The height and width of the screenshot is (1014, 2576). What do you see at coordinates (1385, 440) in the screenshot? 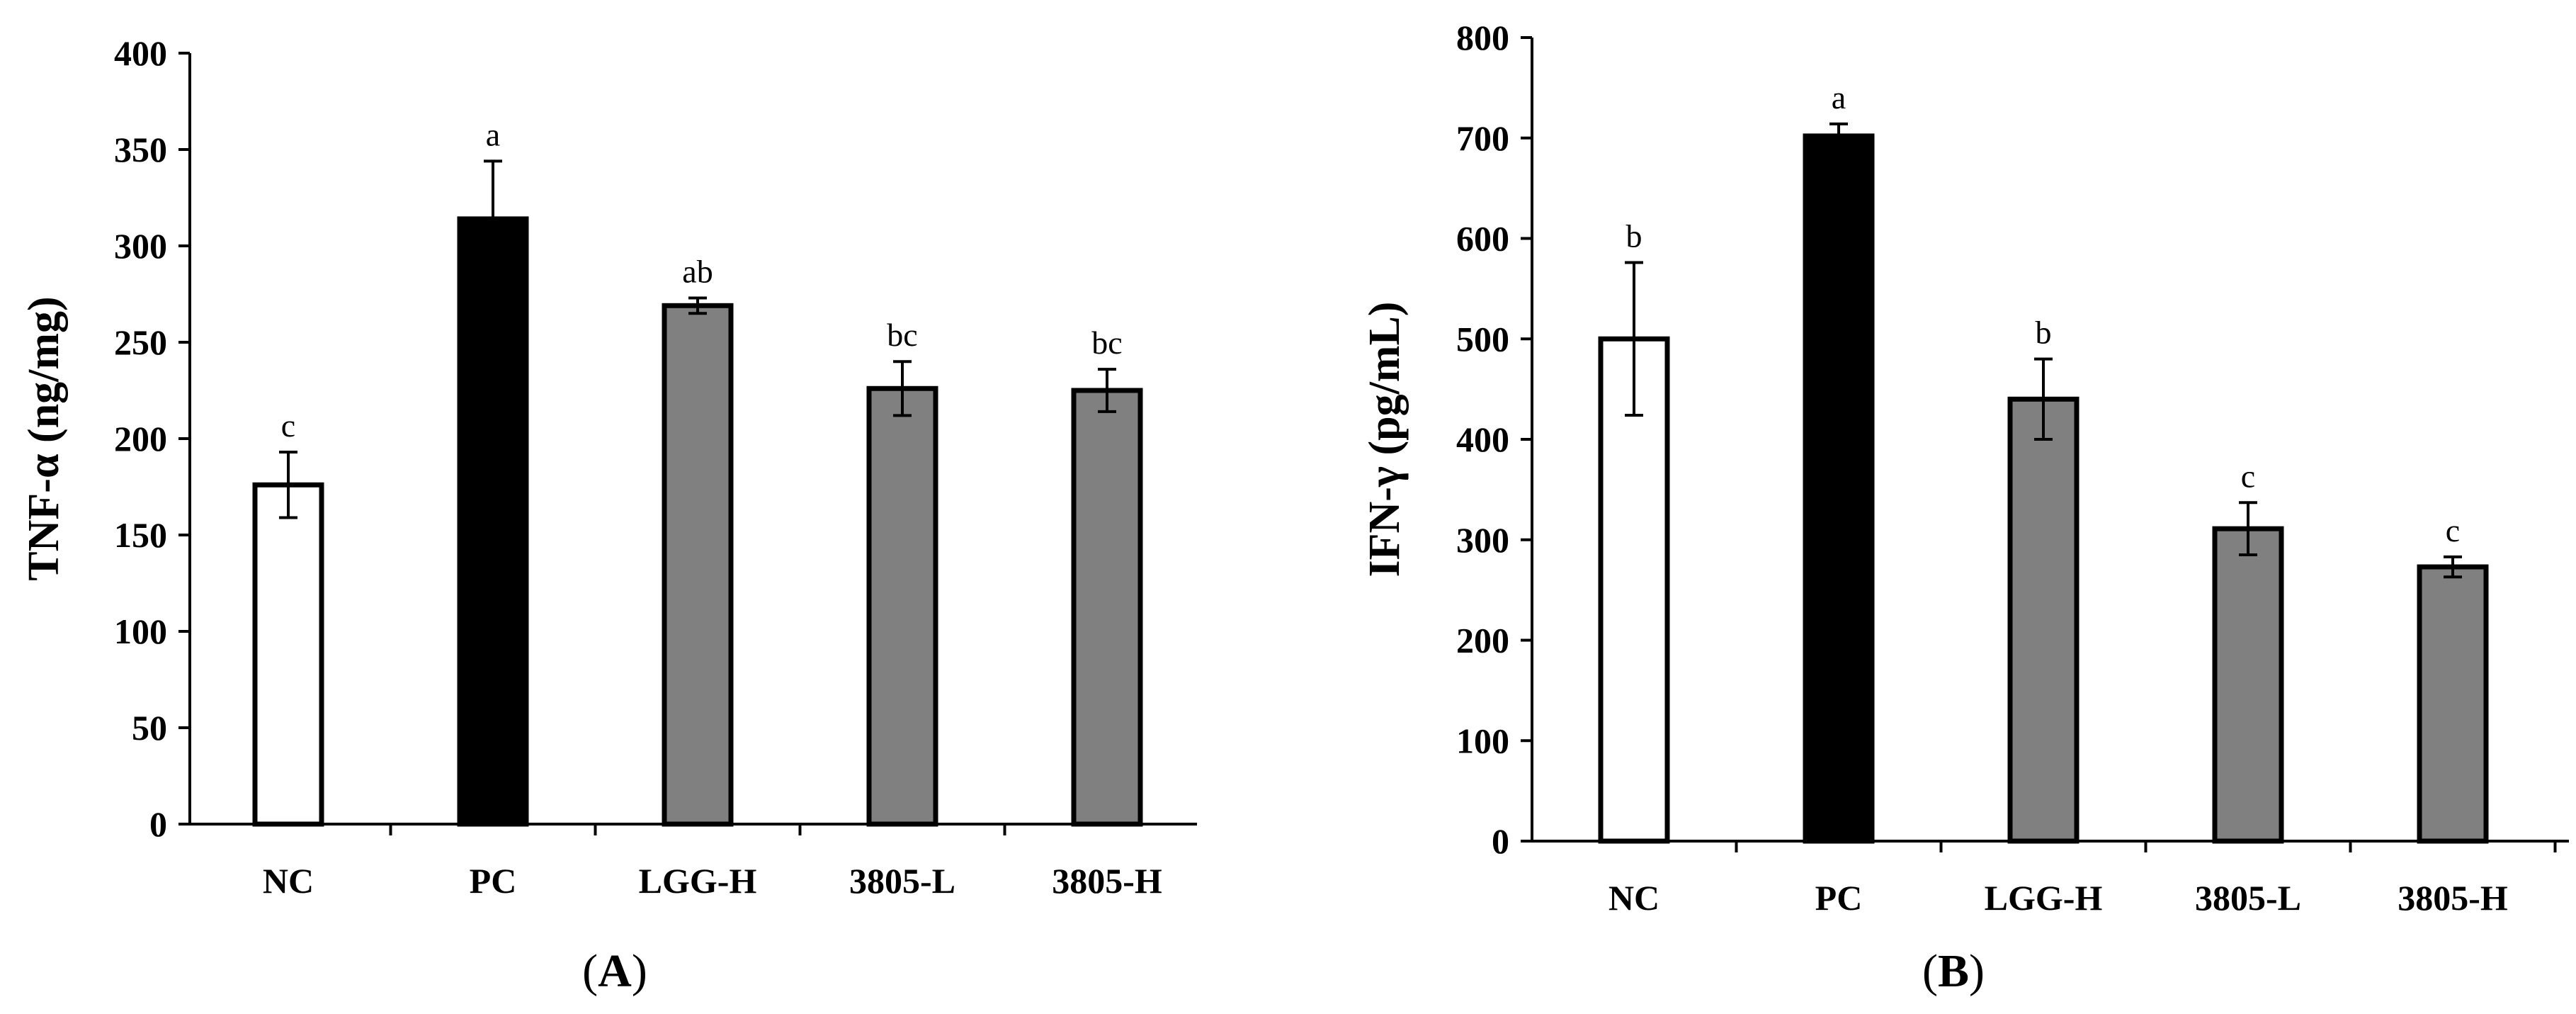
I see `y-axis-title: IFN-γ (pg/mL)` at bounding box center [1385, 440].